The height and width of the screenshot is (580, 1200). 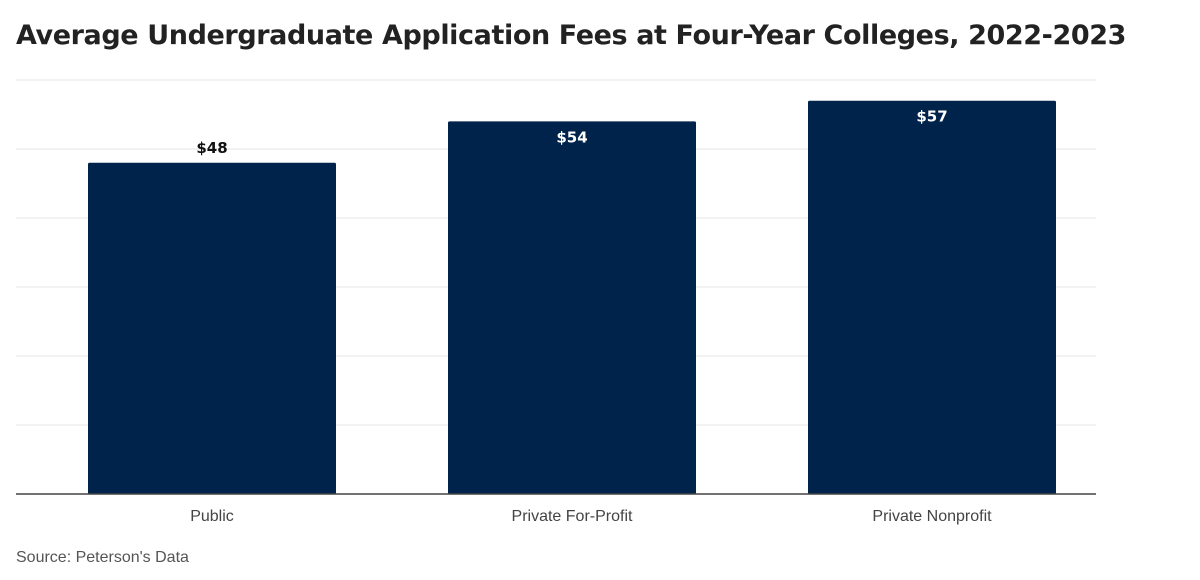 I want to click on data-label: $48, so click(x=211, y=148).